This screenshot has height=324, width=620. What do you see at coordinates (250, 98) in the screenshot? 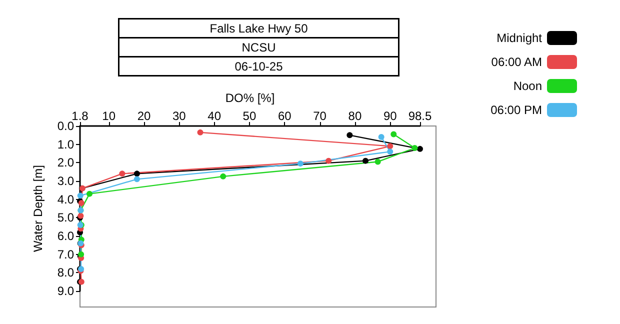
I see `x-axis-title: DO% [%]` at bounding box center [250, 98].